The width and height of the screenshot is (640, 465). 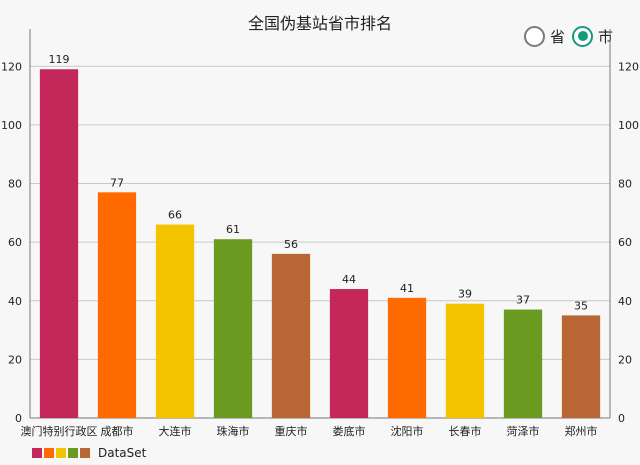 I want to click on x-tick-label: 沈阳市, so click(x=407, y=431).